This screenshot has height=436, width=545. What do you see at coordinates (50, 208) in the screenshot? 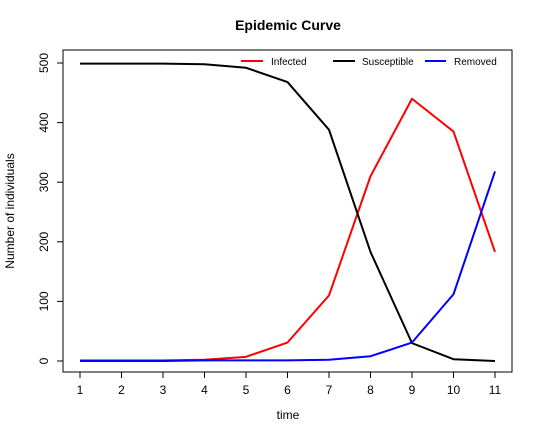
I see `y-axis: 0 100 200 300 400 500` at bounding box center [50, 208].